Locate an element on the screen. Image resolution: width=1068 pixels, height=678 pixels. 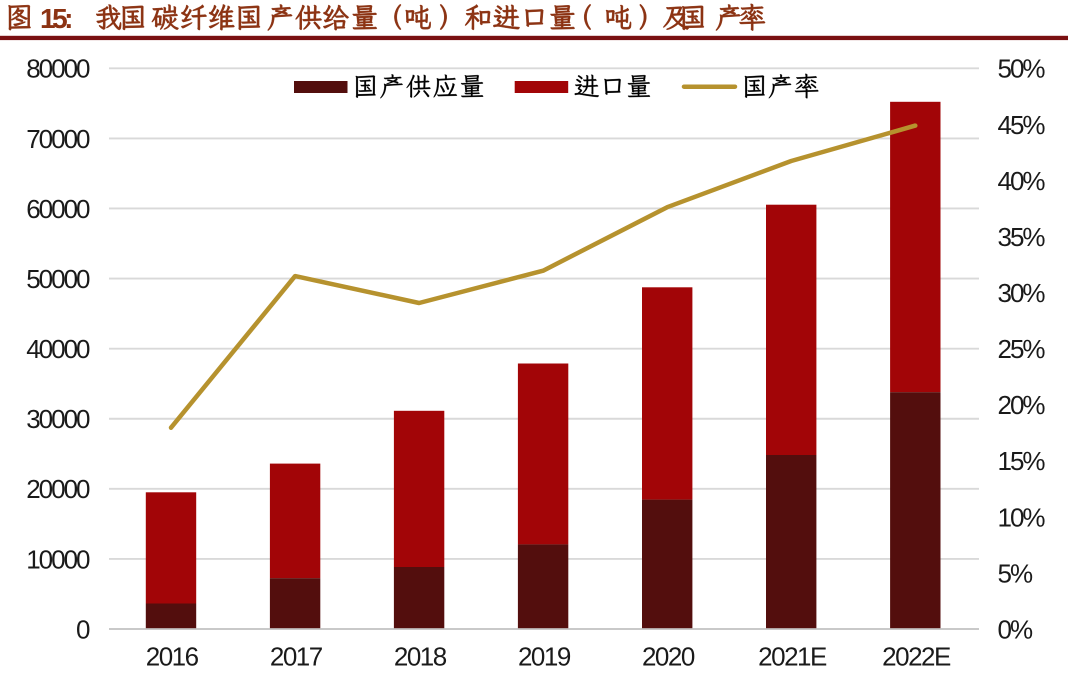
svg-text: 0 is located at coordinates (83, 629).